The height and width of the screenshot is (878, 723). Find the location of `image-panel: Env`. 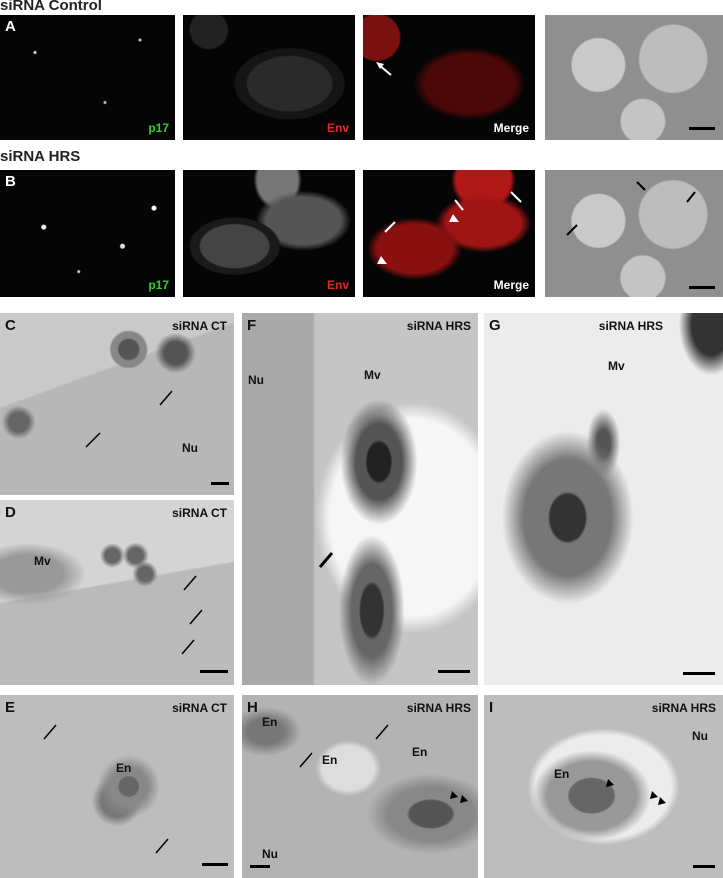

image-panel: Env is located at coordinates (269, 77).